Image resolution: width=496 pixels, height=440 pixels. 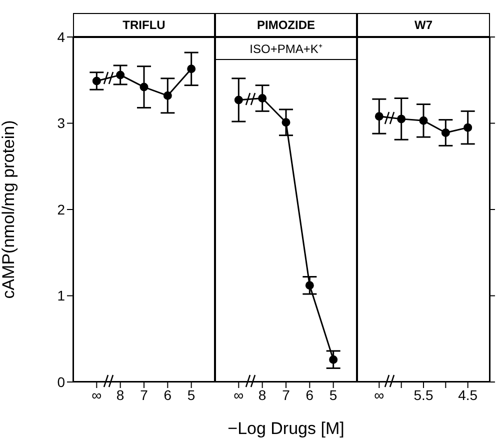 I want to click on x-tick-label: 5.5, so click(x=424, y=394).